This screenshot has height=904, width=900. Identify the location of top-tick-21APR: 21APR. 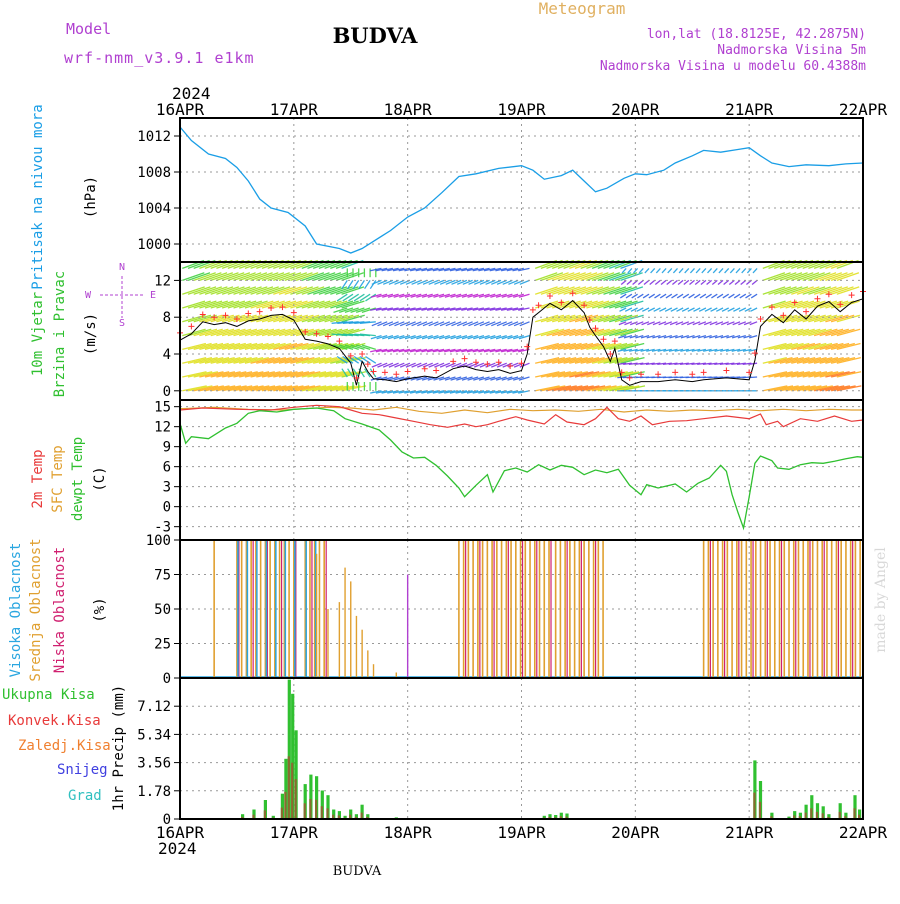
(749, 109).